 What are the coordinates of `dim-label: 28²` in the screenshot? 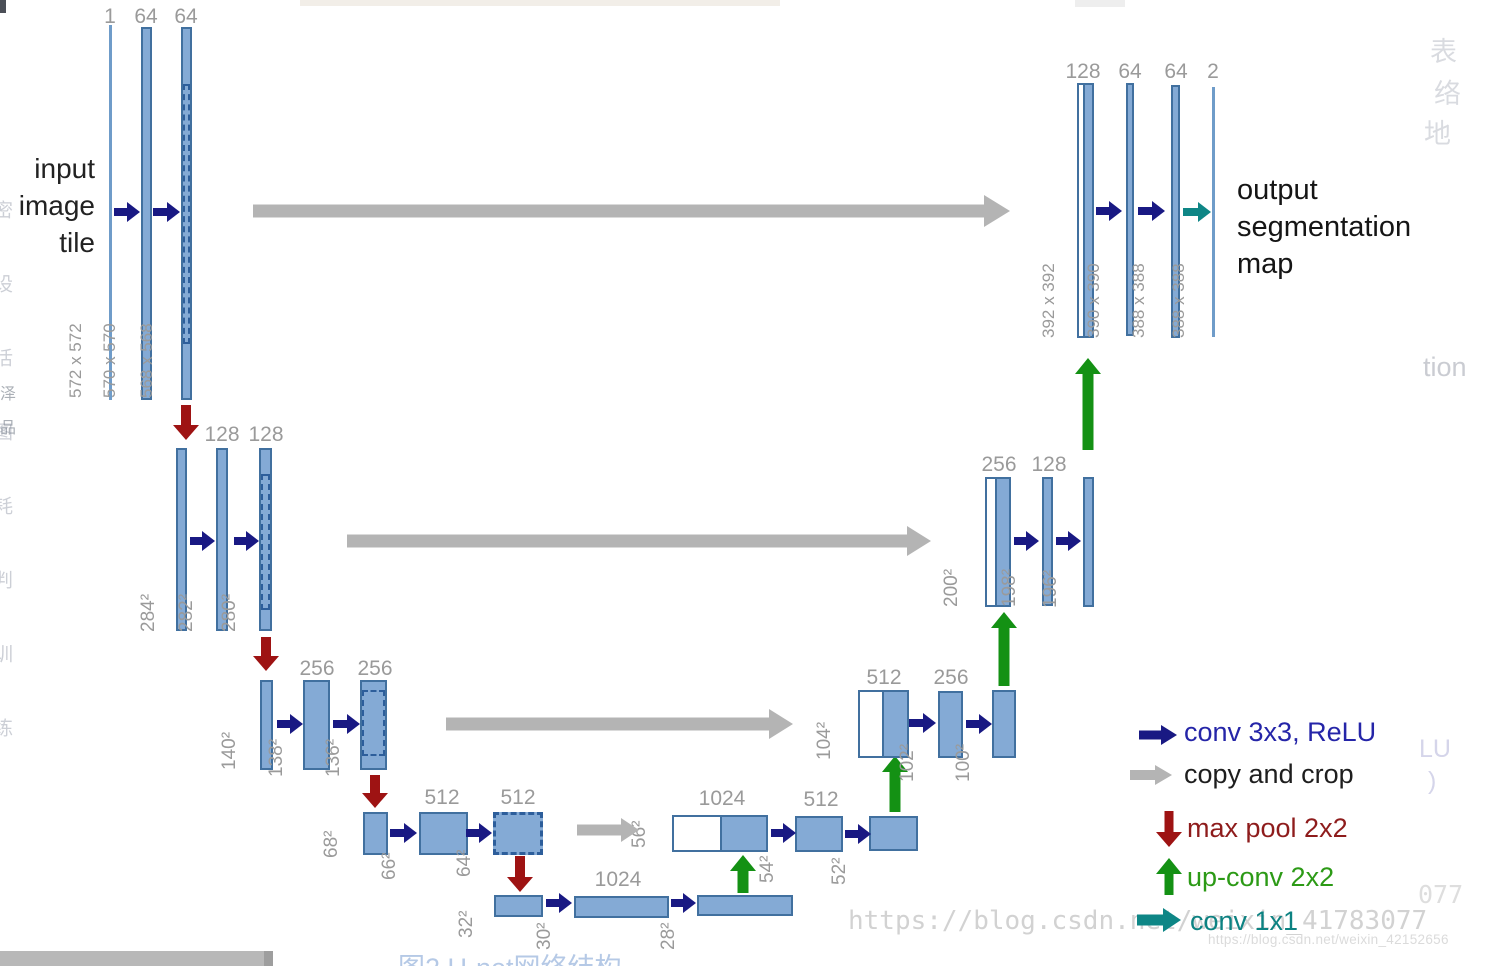 It's located at (668, 936).